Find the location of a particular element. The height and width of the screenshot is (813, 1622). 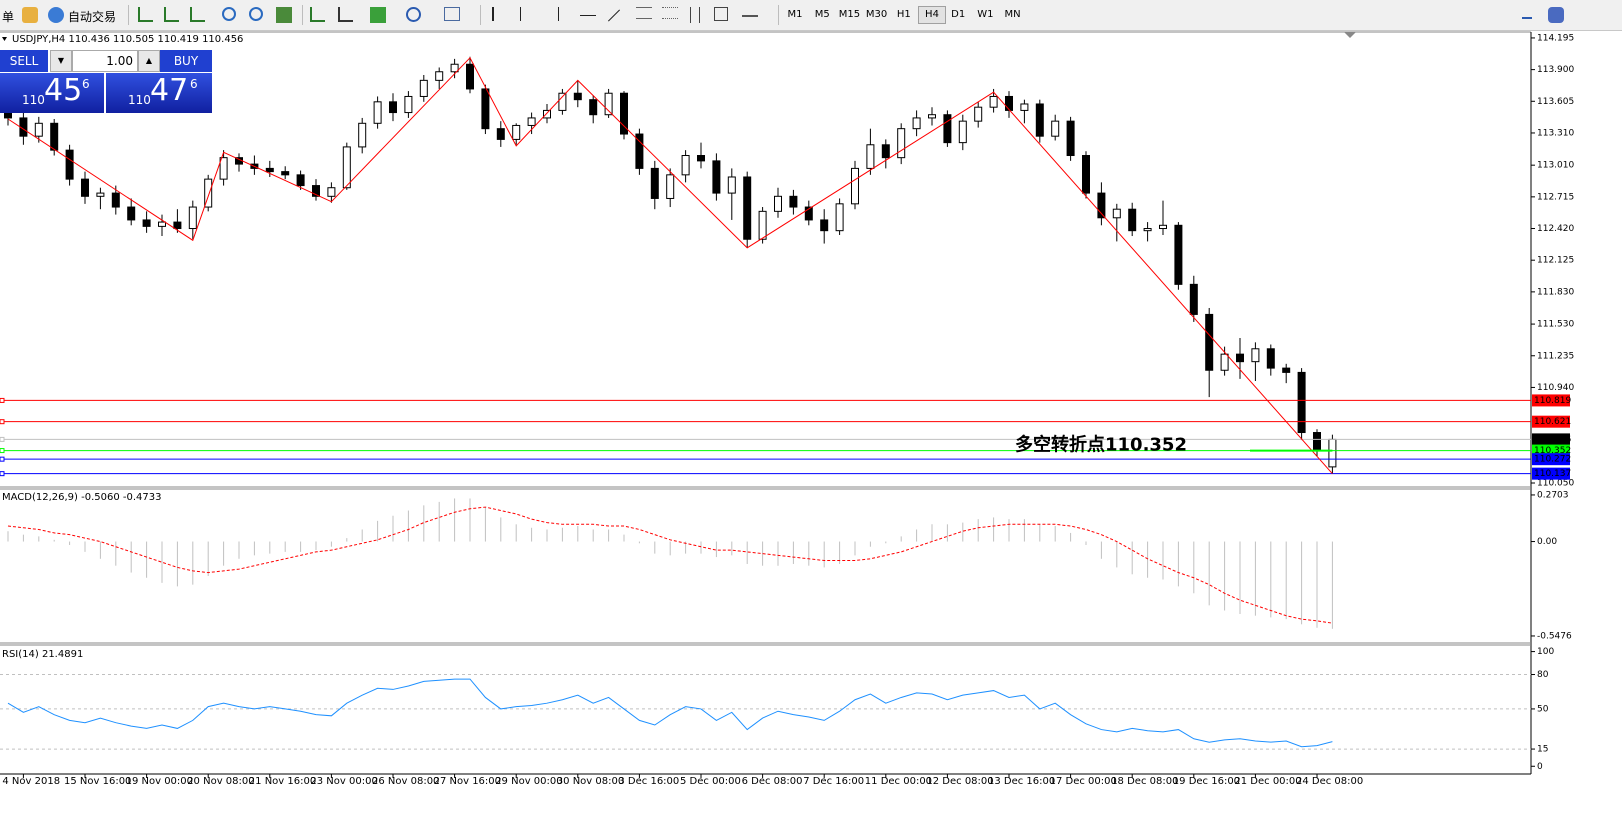

search-icon is located at coordinates (1527, 13).